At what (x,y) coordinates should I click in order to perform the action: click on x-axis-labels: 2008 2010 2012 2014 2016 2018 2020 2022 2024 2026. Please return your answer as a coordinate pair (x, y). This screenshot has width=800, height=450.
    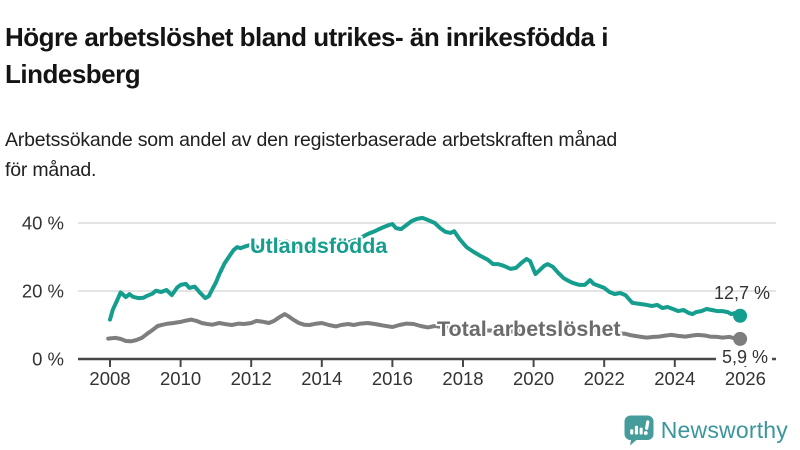
    Looking at the image, I should click on (427, 378).